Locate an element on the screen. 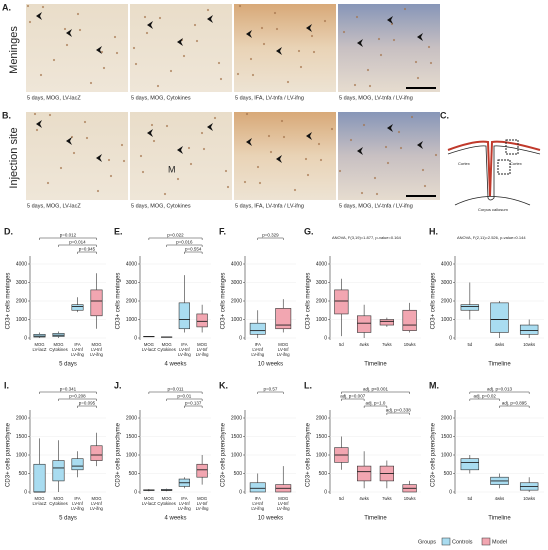 The image size is (548, 550). corpus-callosum is located at coordinates (492, 201).